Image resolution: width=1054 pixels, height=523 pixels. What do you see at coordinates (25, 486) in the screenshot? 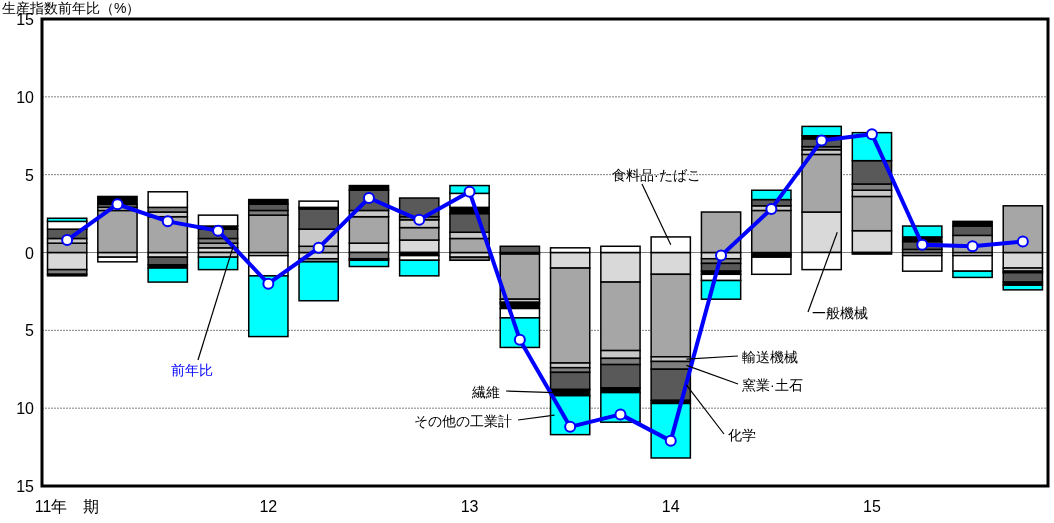
I see `y-tick-label: 15` at bounding box center [25, 486].